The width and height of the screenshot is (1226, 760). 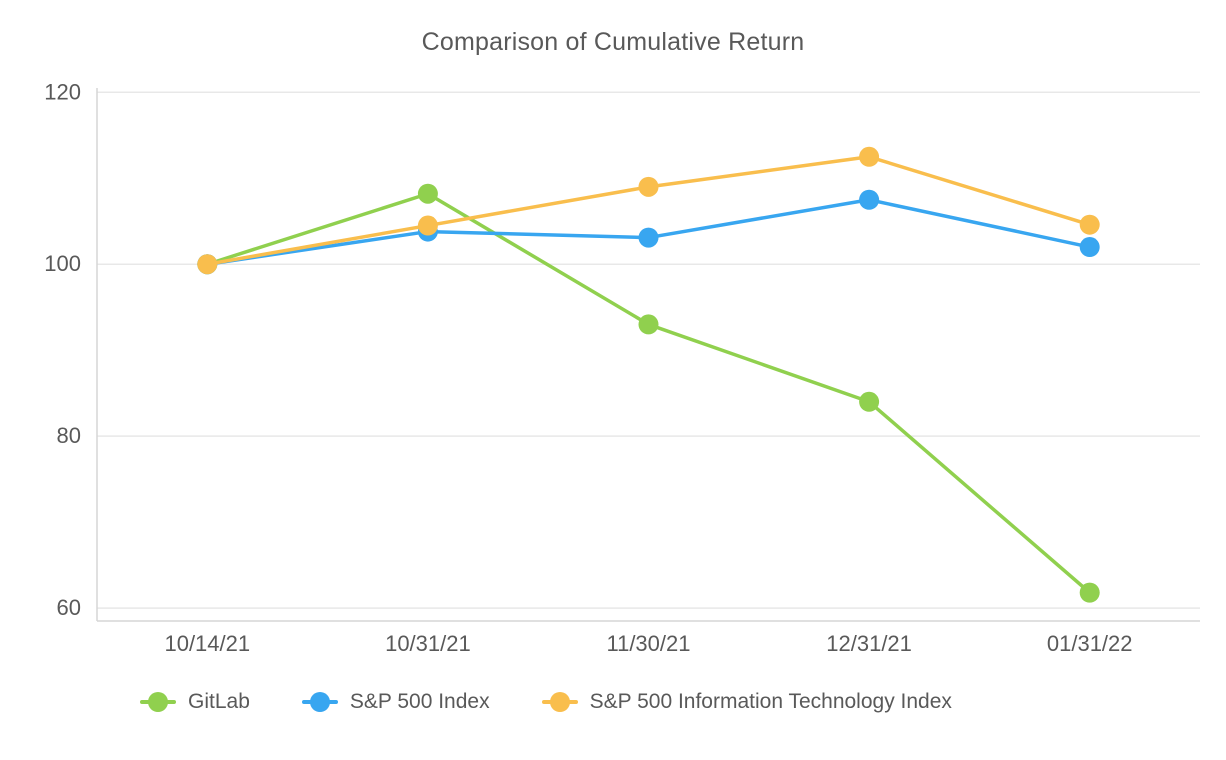 I want to click on series-line-s-p-500-information-technology-index, so click(x=648, y=210).